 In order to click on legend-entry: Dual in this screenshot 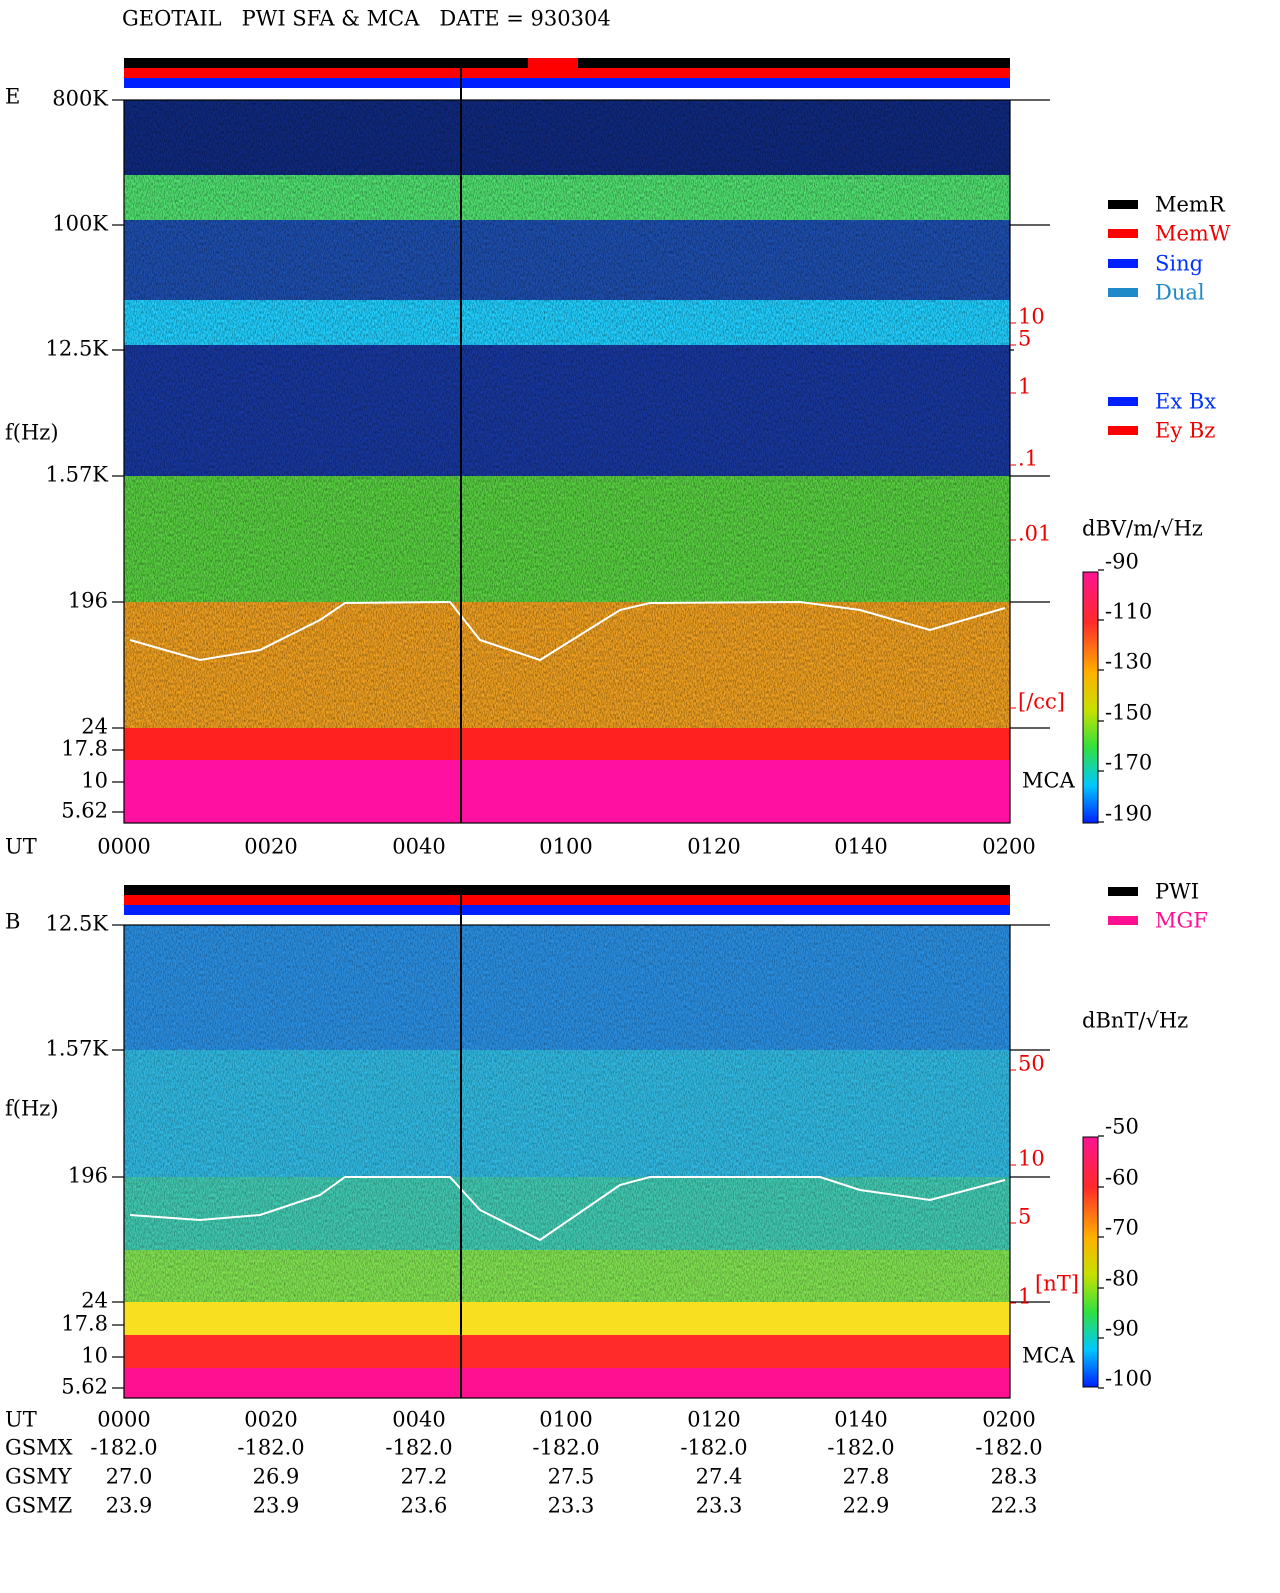, I will do `click(1180, 293)`.